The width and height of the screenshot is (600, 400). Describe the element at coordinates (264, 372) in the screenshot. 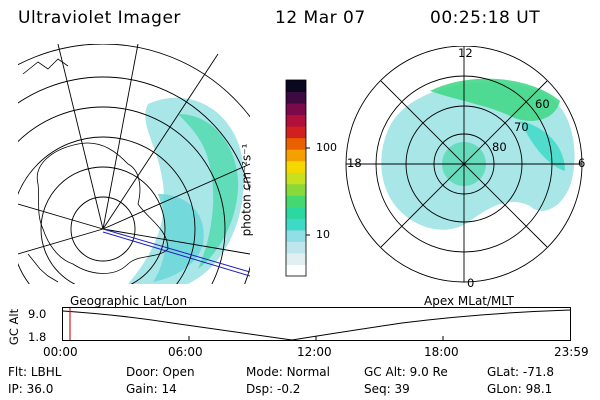

I see `status-mode-key: Mode:` at that location.